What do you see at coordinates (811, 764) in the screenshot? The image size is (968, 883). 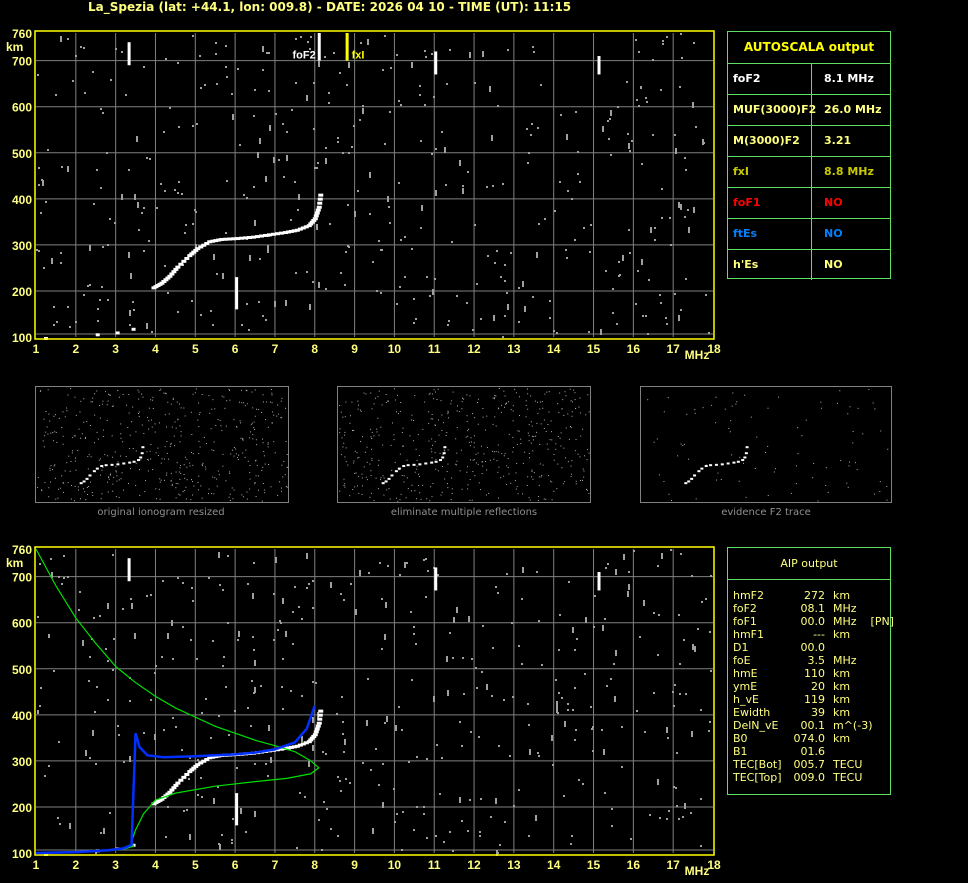 I see `aip-row: TEC[Bot] 005.7 TECU` at bounding box center [811, 764].